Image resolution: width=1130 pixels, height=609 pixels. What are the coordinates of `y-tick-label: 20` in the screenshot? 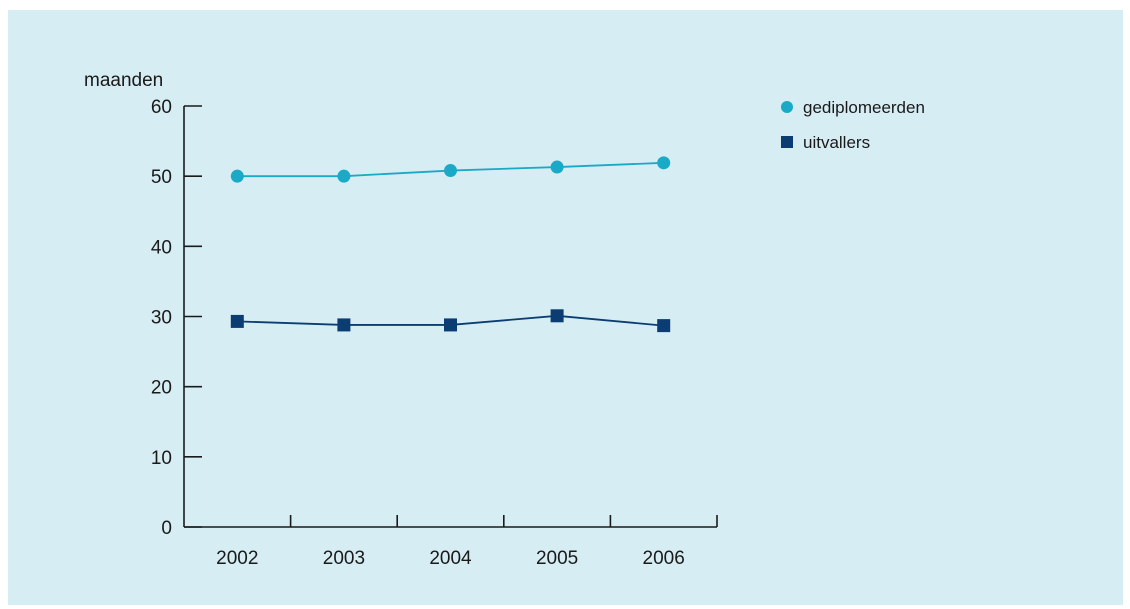 It's located at (161, 388).